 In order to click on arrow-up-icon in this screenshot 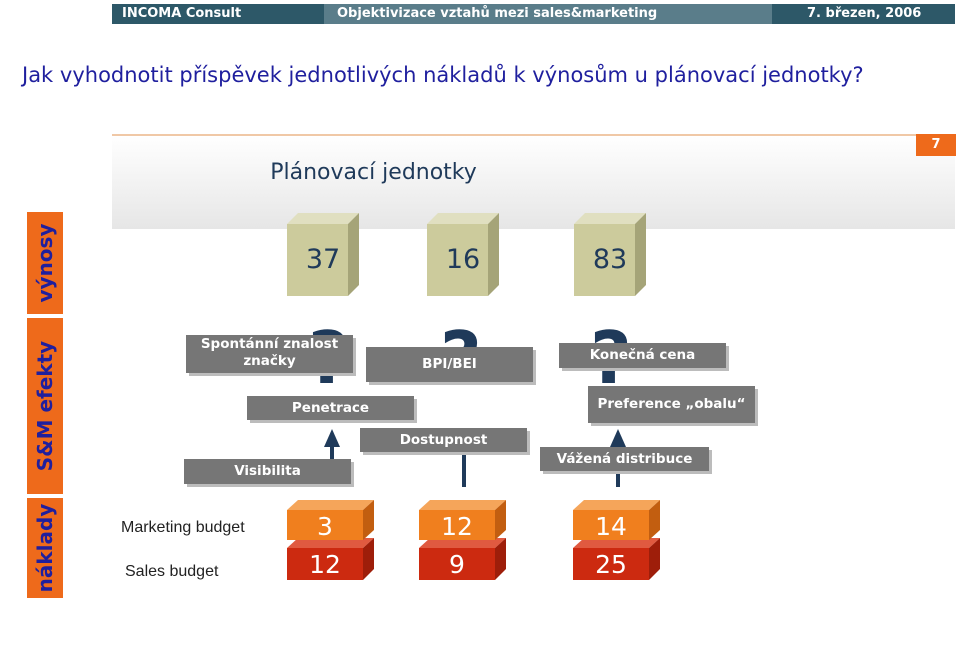, I will do `click(464, 467)`.